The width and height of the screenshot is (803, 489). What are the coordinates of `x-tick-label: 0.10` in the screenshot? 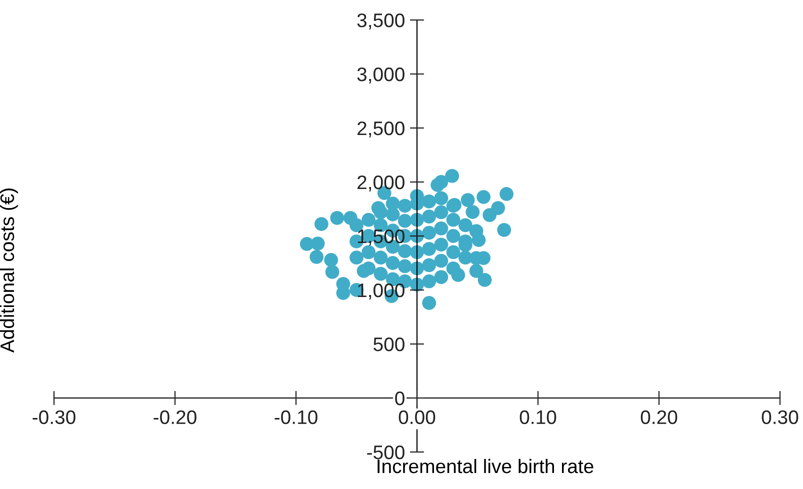 It's located at (538, 417).